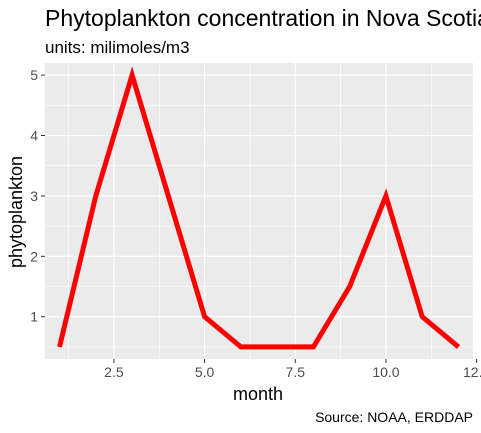  I want to click on y-axis-ticks: 1 2 3 4 5, so click(37, 196).